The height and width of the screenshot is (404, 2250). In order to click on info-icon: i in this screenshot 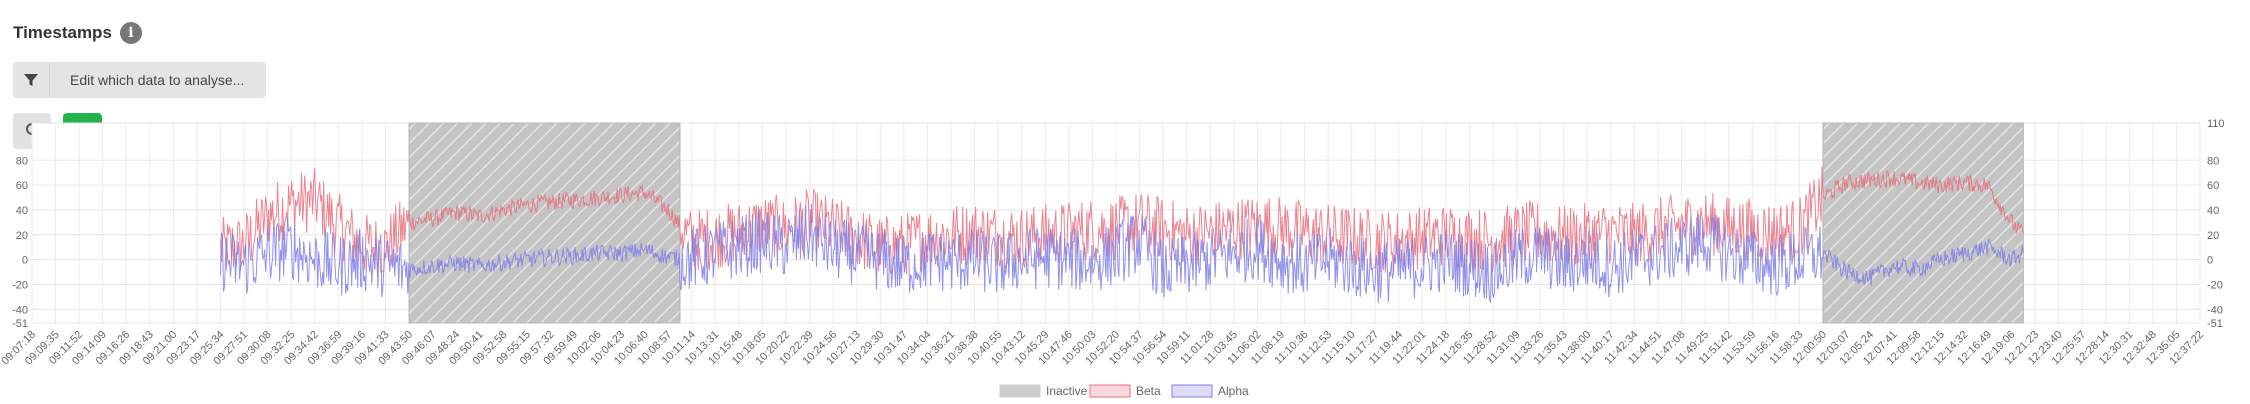, I will do `click(130, 33)`.